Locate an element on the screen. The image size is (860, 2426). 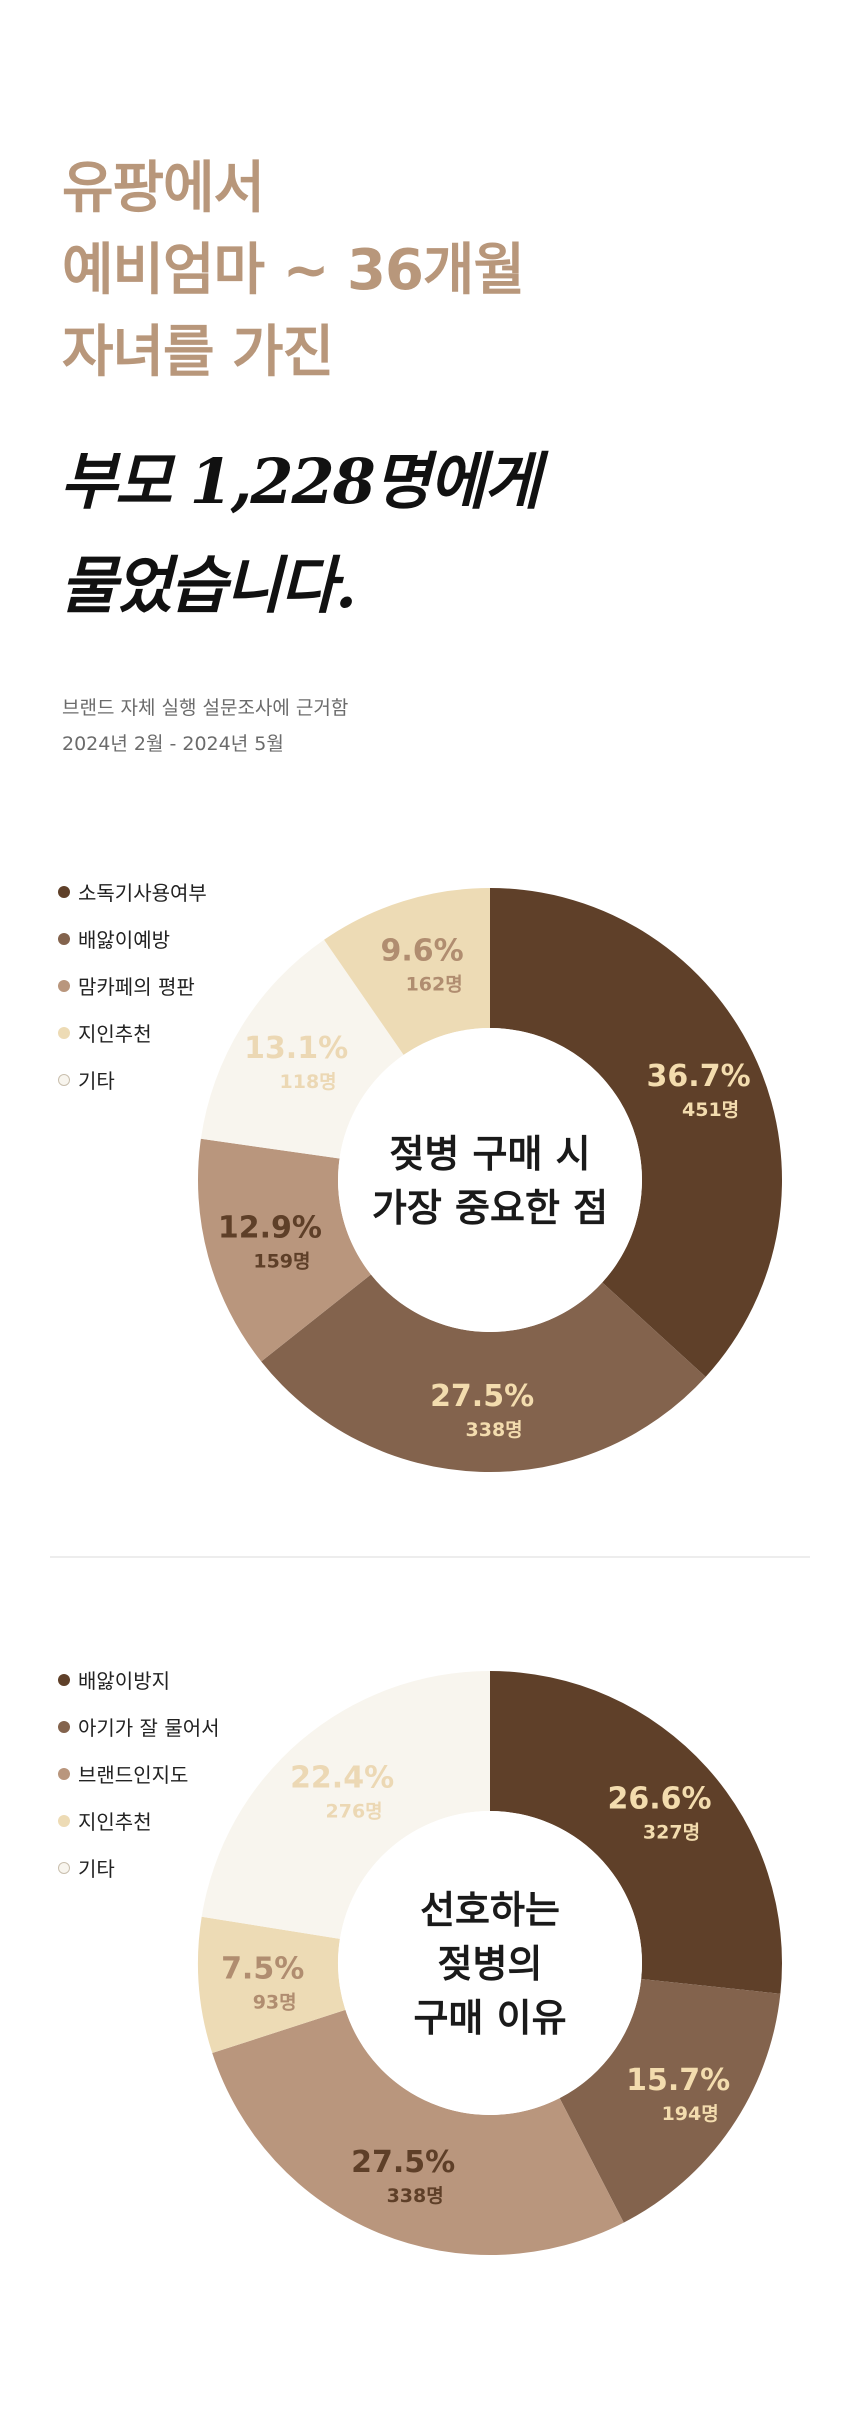
slice-count-label: 93명 is located at coordinates (275, 2003).